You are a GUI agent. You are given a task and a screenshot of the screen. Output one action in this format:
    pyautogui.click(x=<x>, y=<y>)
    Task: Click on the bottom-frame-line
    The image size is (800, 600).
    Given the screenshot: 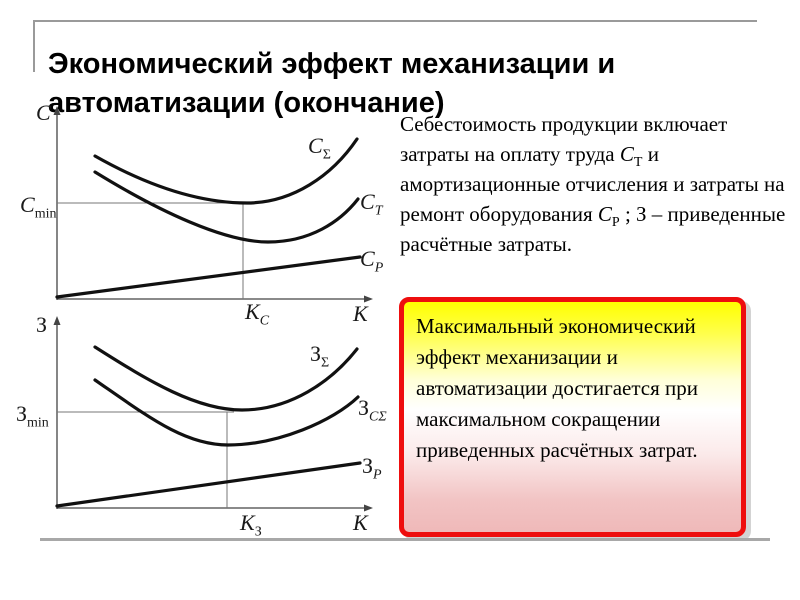 What is the action you would take?
    pyautogui.click(x=405, y=539)
    